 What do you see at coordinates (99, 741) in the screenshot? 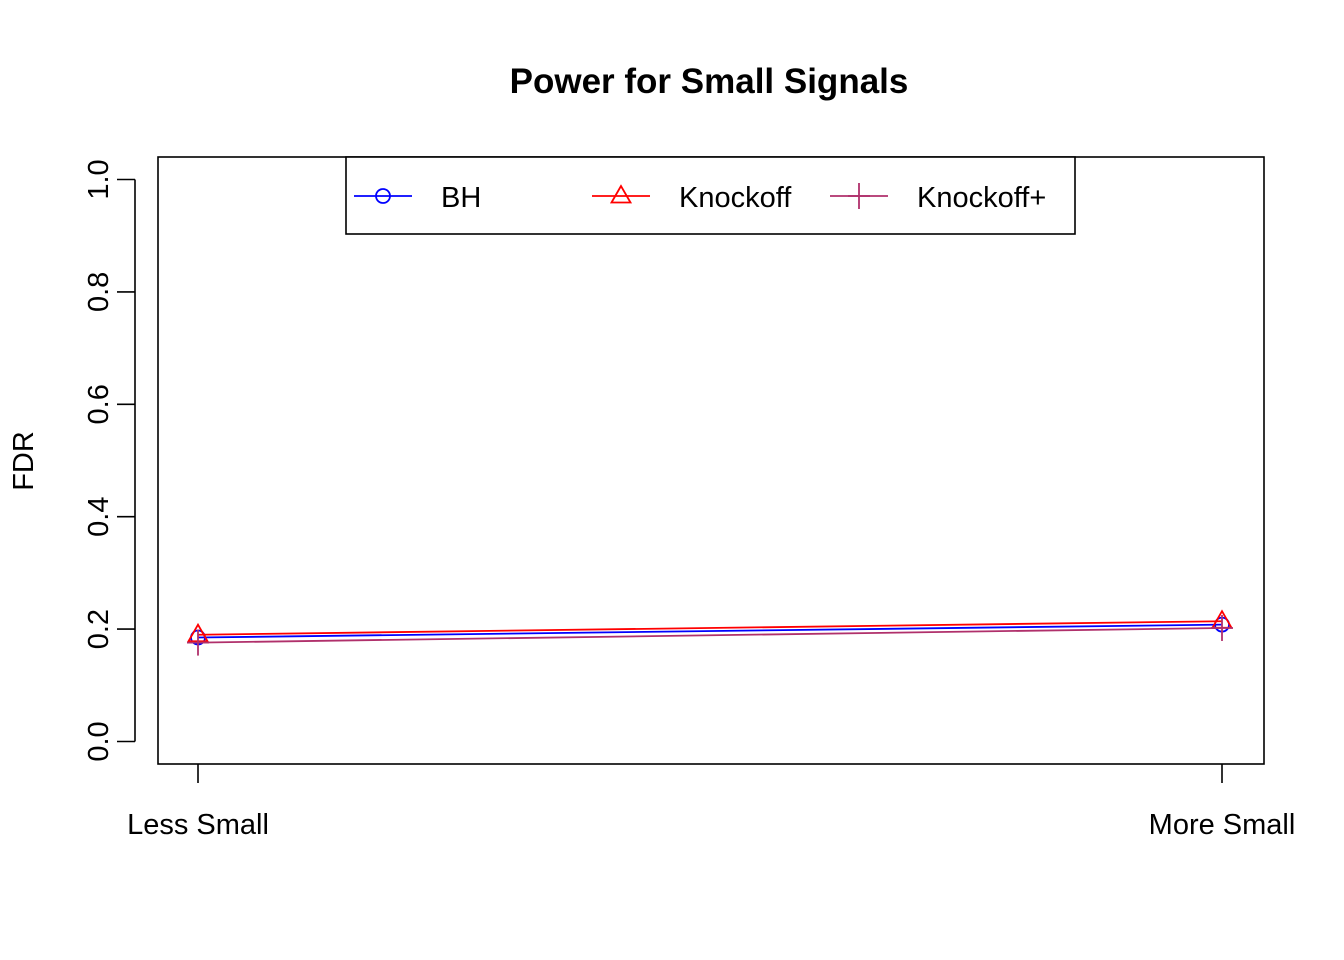
I see `y-tick-label: 0.0` at bounding box center [99, 741].